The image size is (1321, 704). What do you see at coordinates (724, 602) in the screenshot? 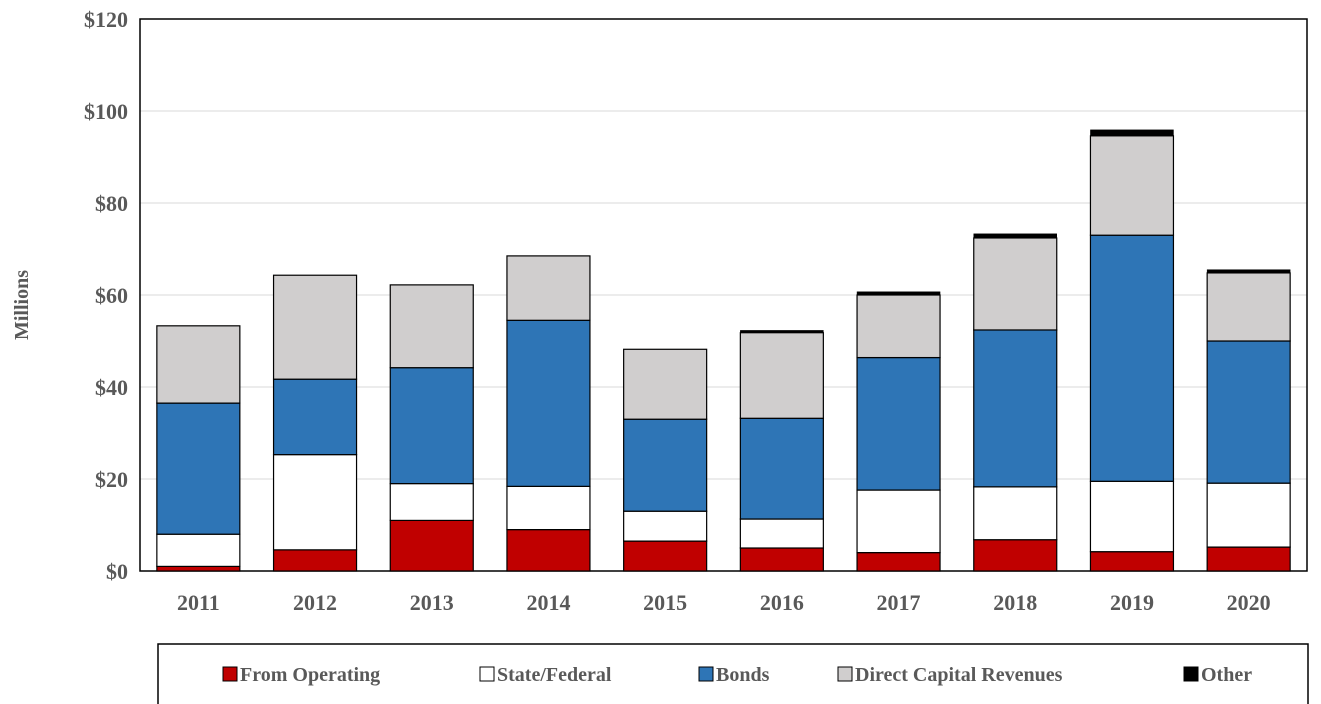
I see `x-axis-tick-labels: 2011 2012 2013 2014 2015 2016 2017 2018 2019 2020` at bounding box center [724, 602].